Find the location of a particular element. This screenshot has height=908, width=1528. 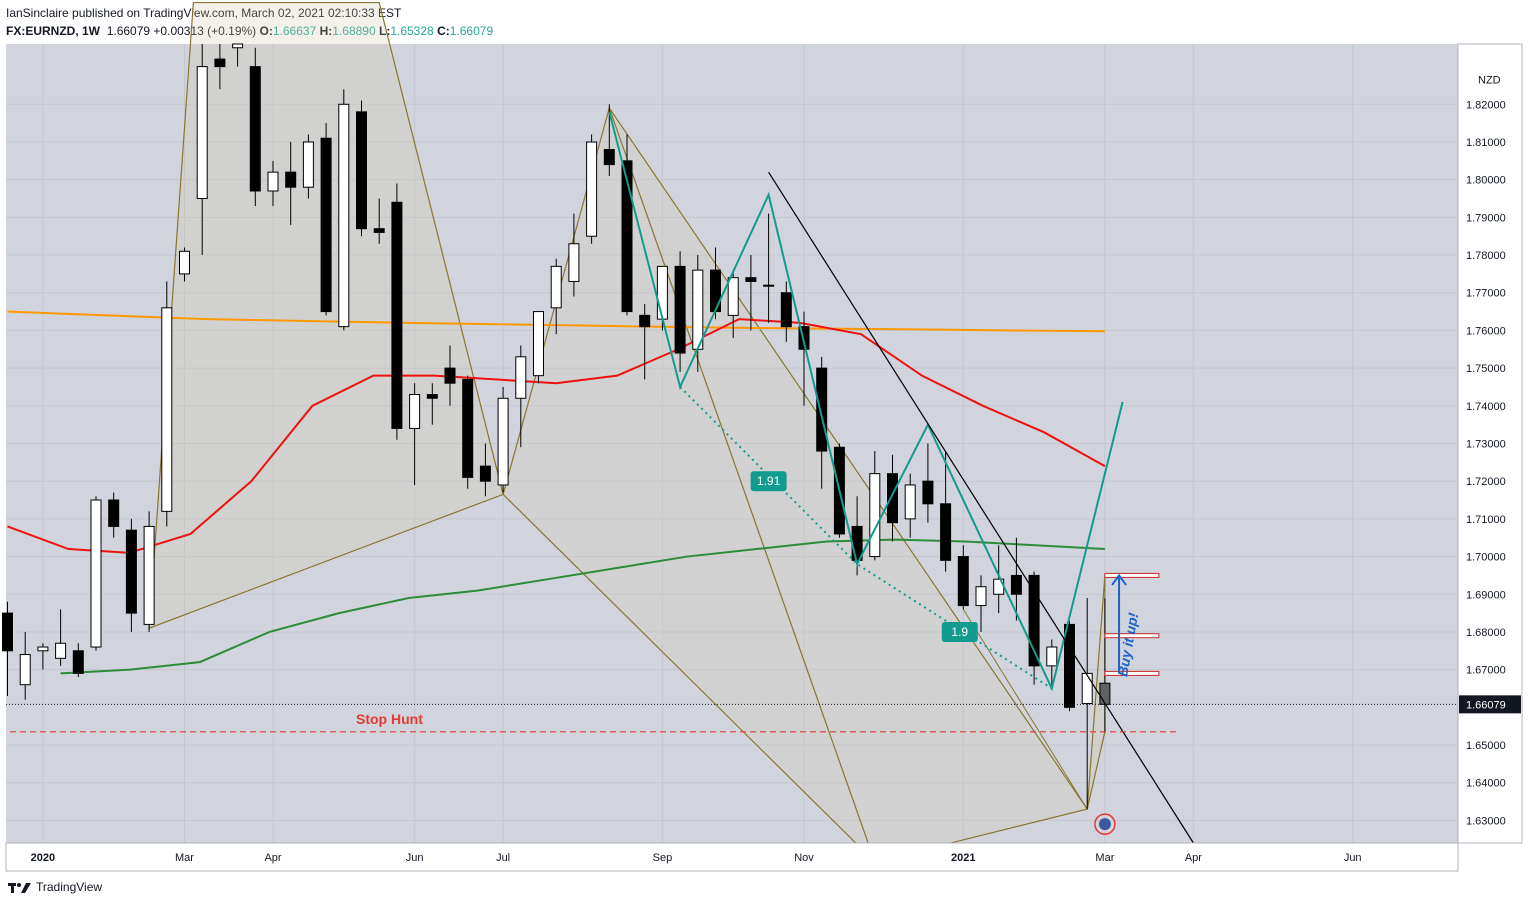

stop-hunt-label: Stop Hunt is located at coordinates (389, 719).